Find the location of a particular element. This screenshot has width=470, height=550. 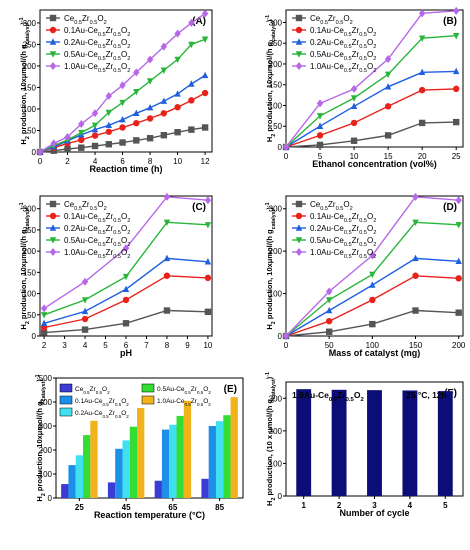

x-tick-label: 10 is located at coordinates (177, 161).